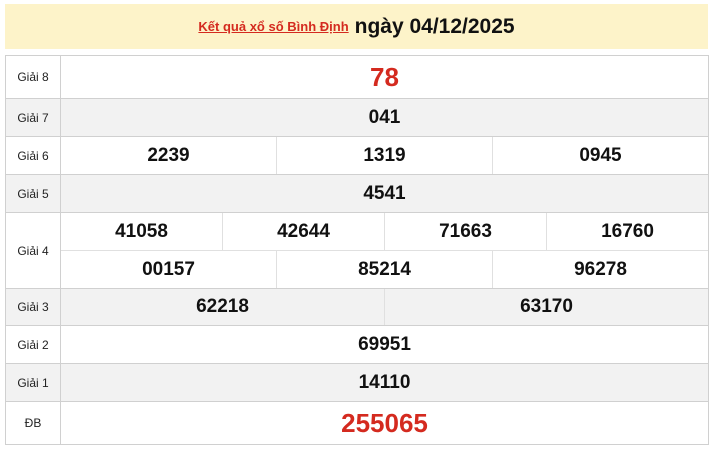 The width and height of the screenshot is (713, 449). What do you see at coordinates (384, 155) in the screenshot?
I see `prize-number: 1319` at bounding box center [384, 155].